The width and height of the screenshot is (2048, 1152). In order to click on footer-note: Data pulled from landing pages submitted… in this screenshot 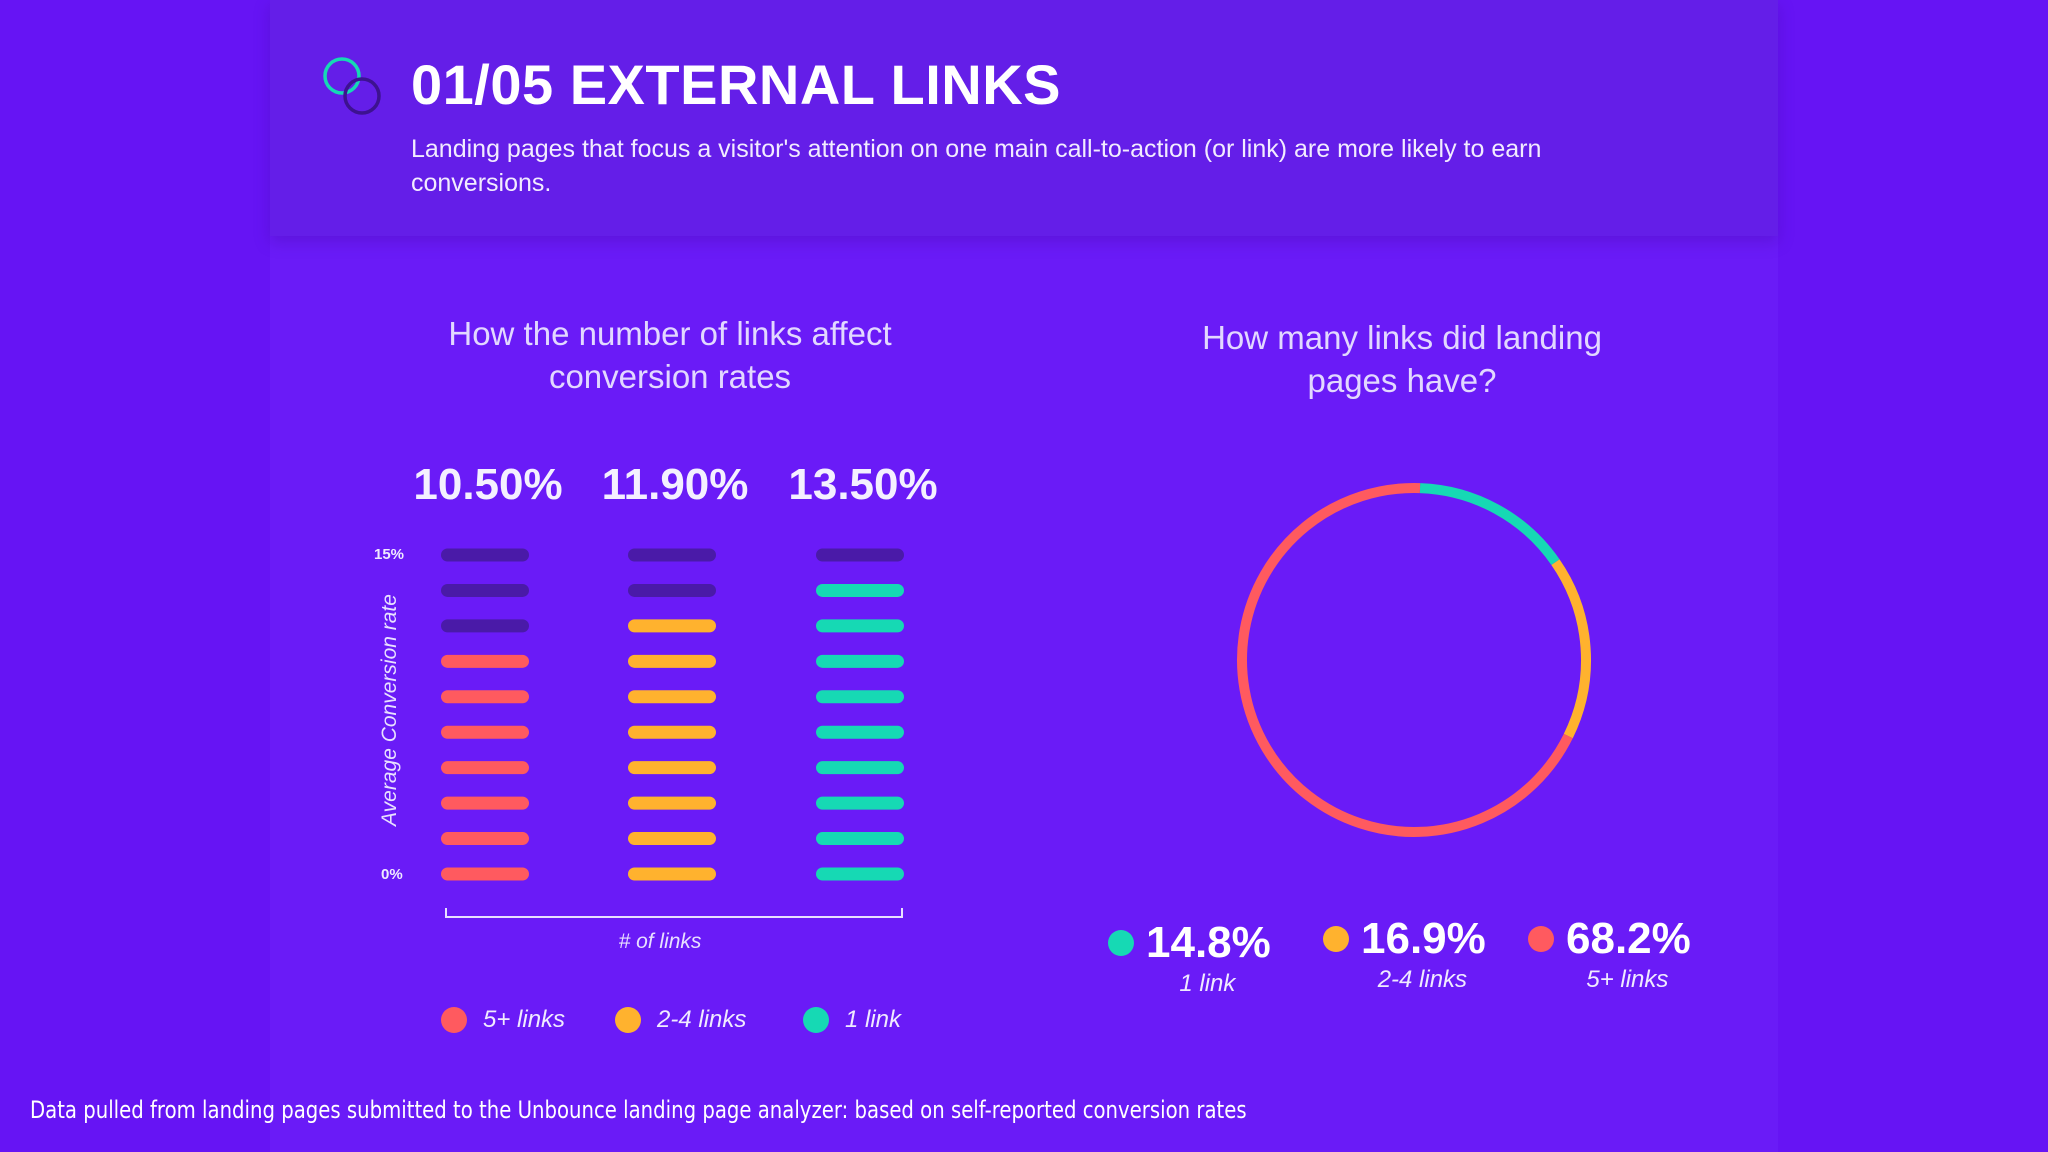, I will do `click(638, 1110)`.